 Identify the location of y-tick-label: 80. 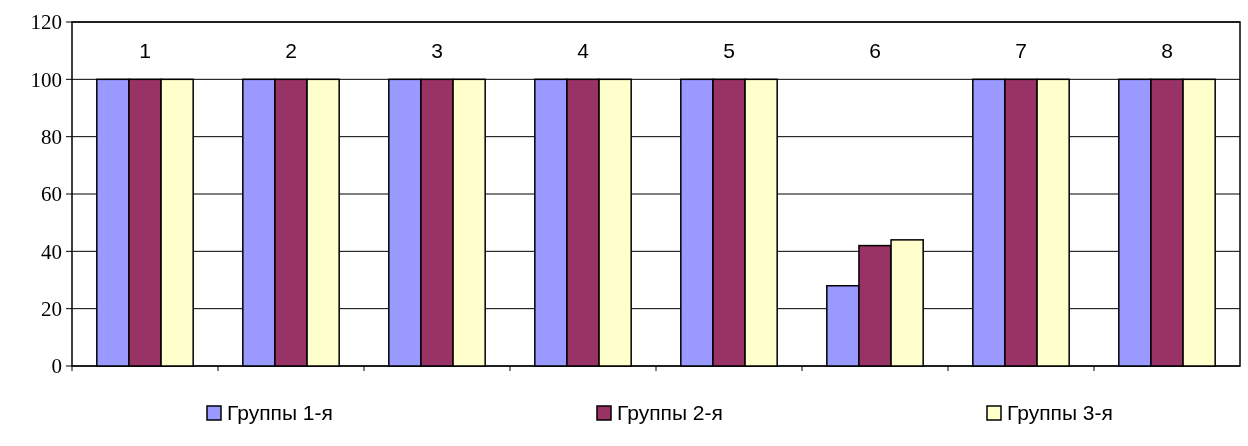
(51, 137).